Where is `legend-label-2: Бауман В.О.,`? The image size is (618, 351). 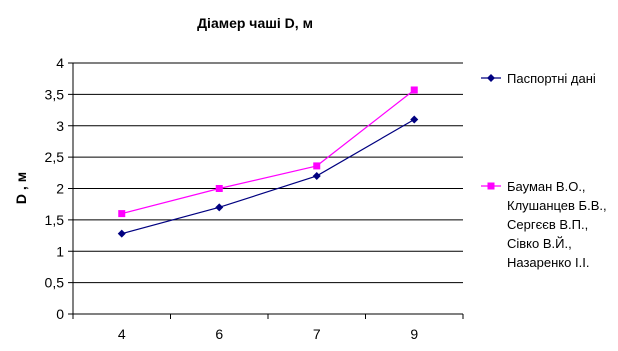
legend-label-2: Бауман В.О., is located at coordinates (546, 186).